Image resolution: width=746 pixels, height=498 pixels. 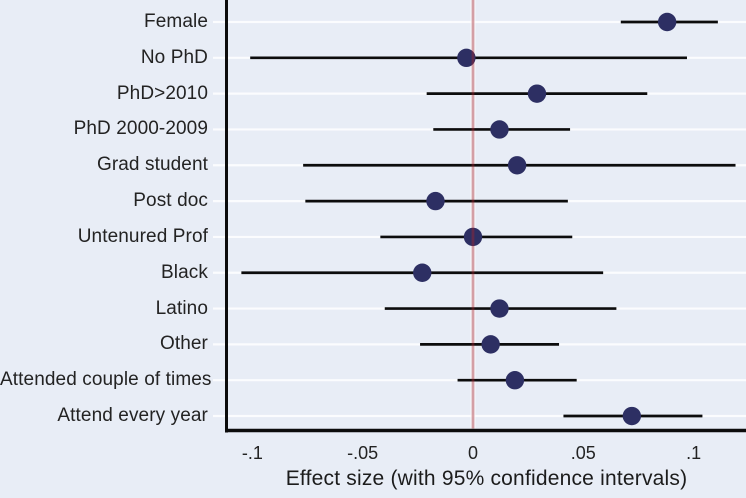 I want to click on x-tick-label: -.1, so click(x=252, y=453).